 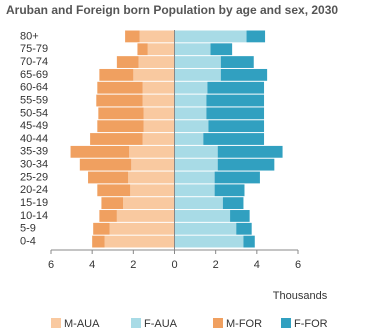 What do you see at coordinates (161, 324) in the screenshot?
I see `legend-label: F-AUA` at bounding box center [161, 324].